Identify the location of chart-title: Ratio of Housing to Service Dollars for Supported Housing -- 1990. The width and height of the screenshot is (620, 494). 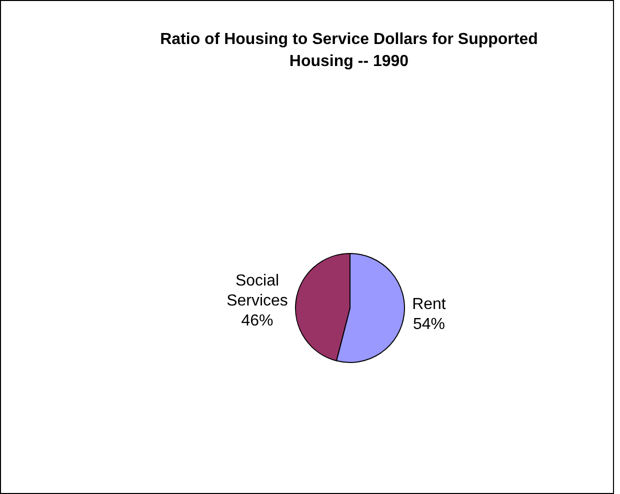
(349, 51).